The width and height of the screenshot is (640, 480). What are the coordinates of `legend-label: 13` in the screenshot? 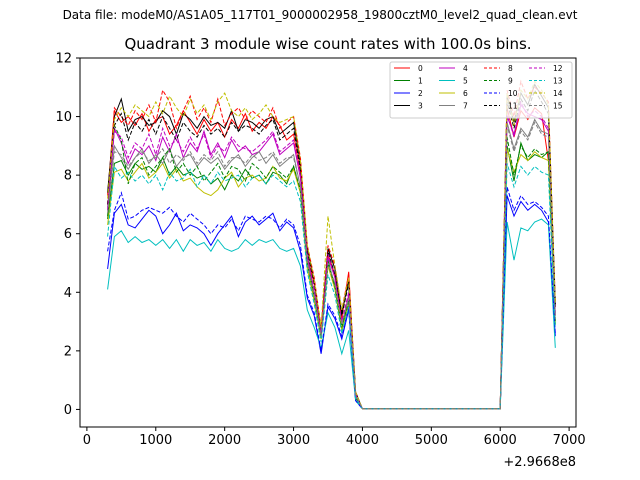 It's located at (558, 81).